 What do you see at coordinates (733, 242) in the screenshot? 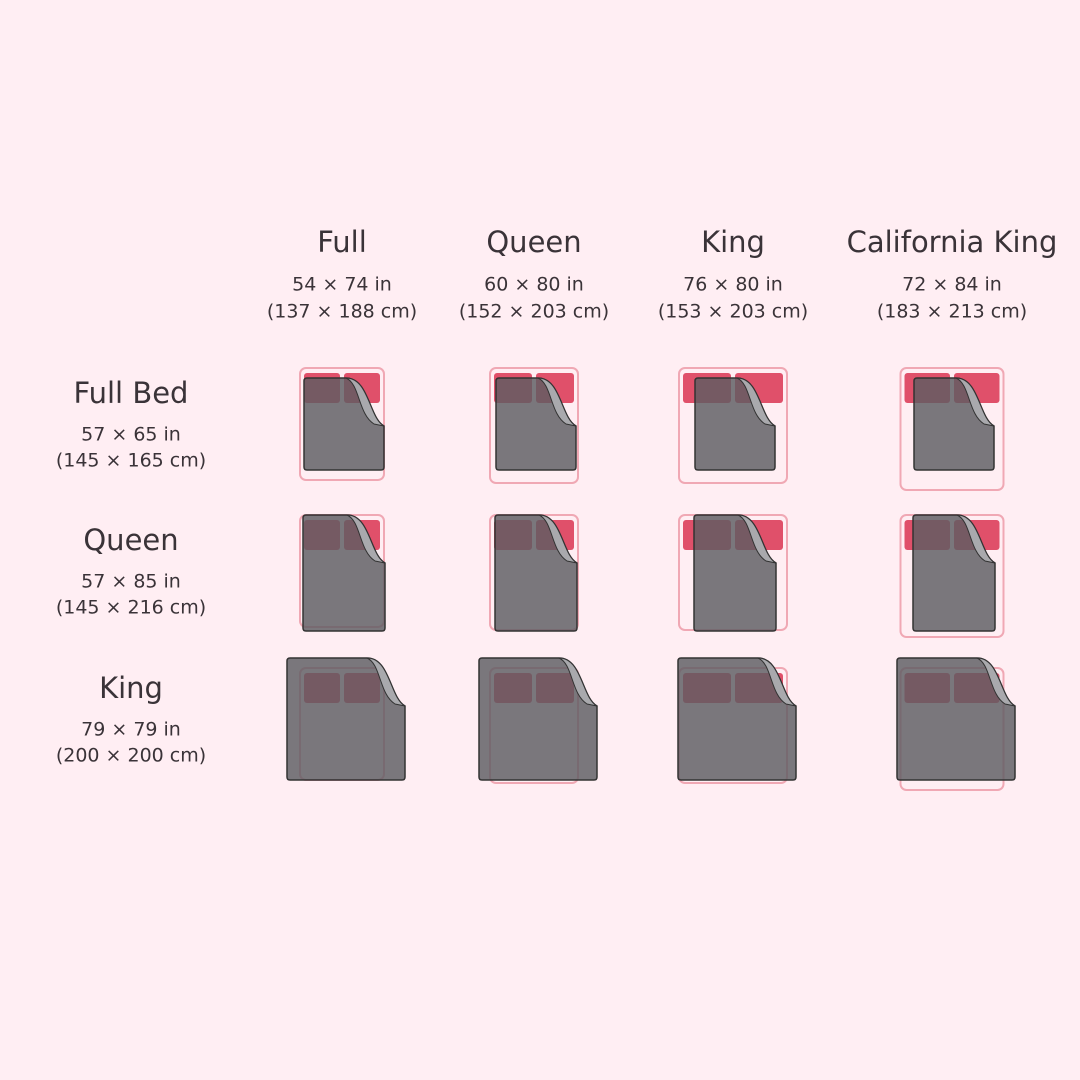
I see `column-title: King` at bounding box center [733, 242].